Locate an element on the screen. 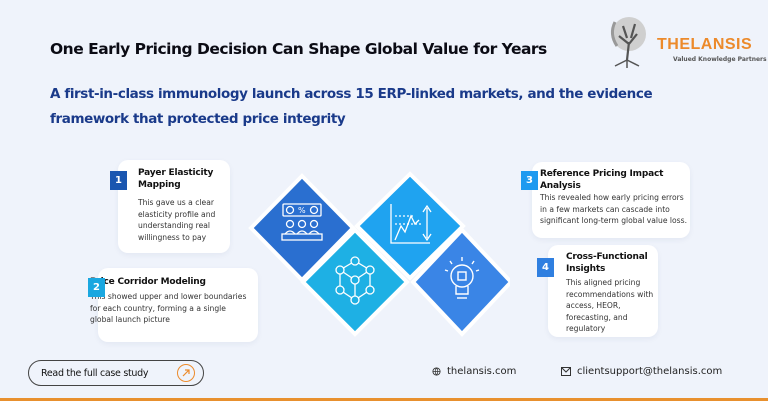 This screenshot has height=401, width=768. read-case-study-button: Read the full case study is located at coordinates (116, 373).